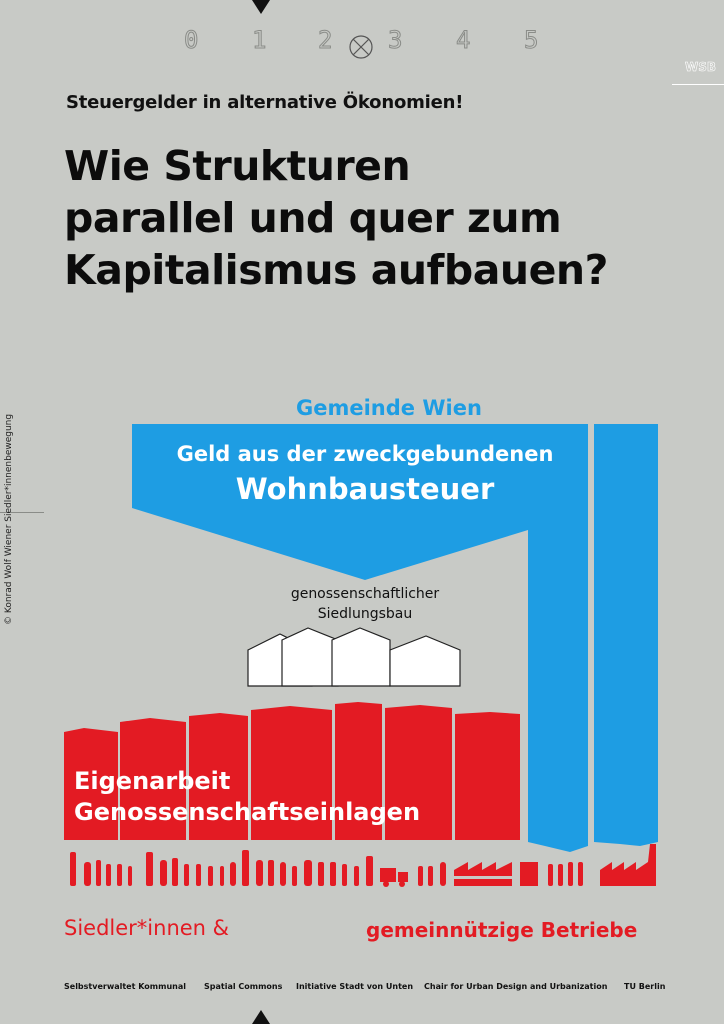 The image size is (724, 1024). What do you see at coordinates (365, 614) in the screenshot?
I see `houses-label-line: Siedlungsbau` at bounding box center [365, 614].